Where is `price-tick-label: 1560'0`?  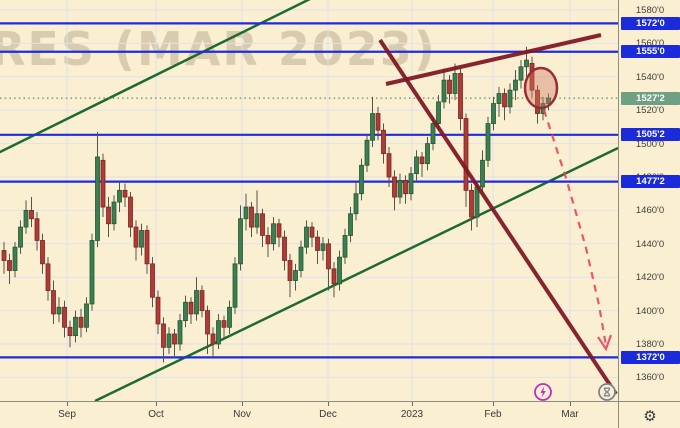 price-tick-label: 1560'0 is located at coordinates (650, 44).